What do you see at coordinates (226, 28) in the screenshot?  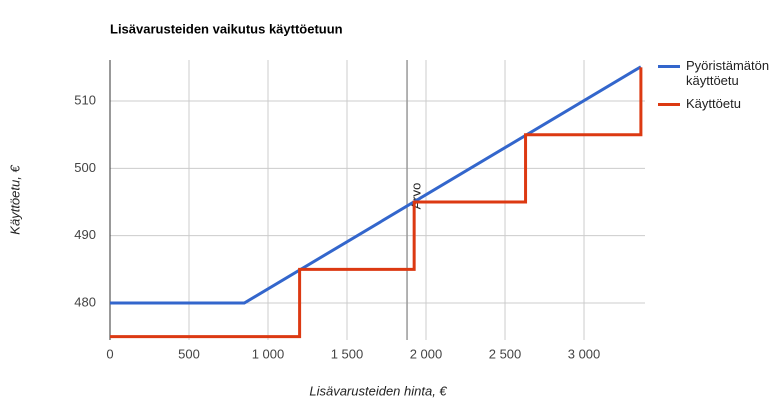 I see `chart-title: Lisävarusteiden vaikutus käyttöetuun` at bounding box center [226, 28].